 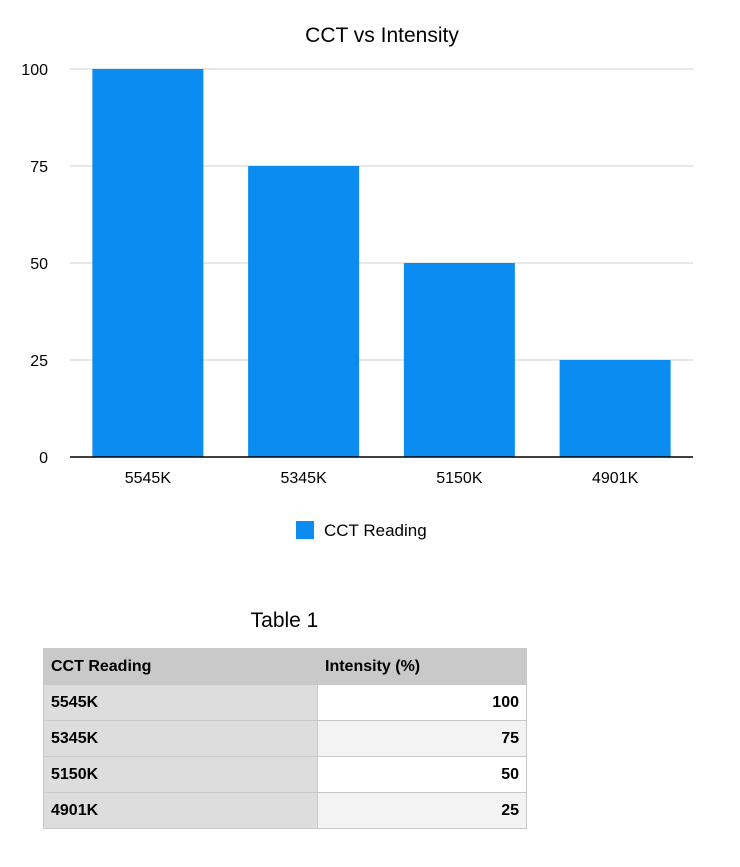 I want to click on legend-label: CCT Reading, so click(x=375, y=530).